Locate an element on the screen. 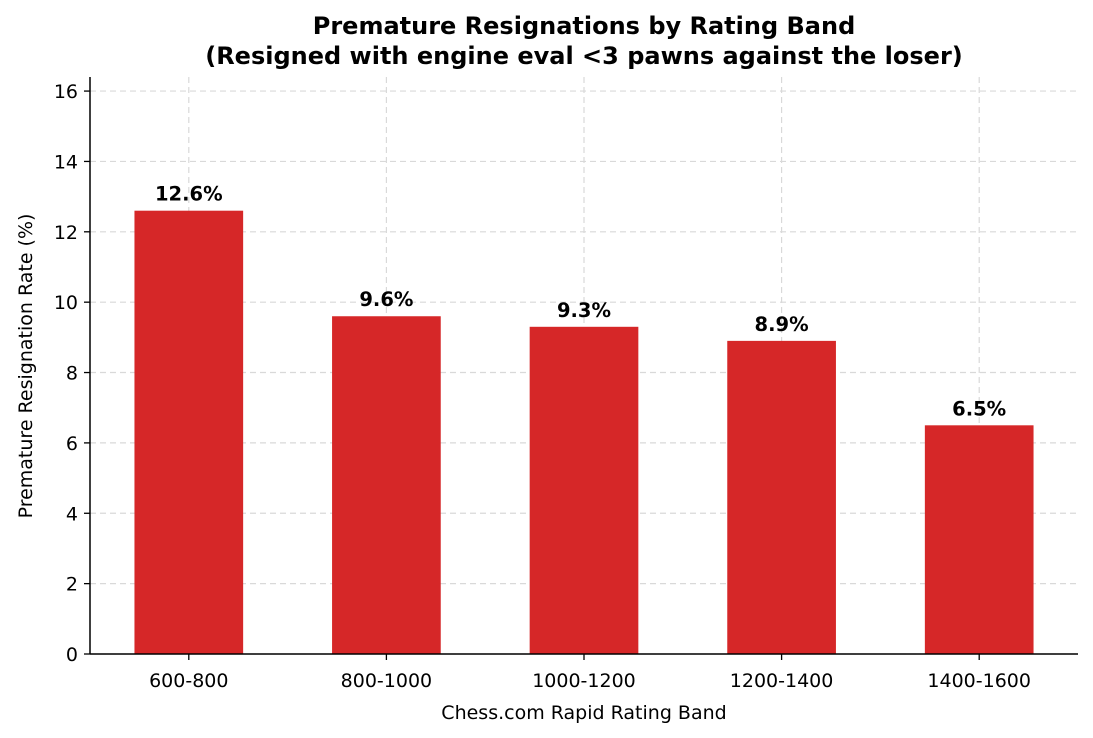 This screenshot has height=738, width=1093. x-tick-label: 1000-1200 is located at coordinates (584, 681).